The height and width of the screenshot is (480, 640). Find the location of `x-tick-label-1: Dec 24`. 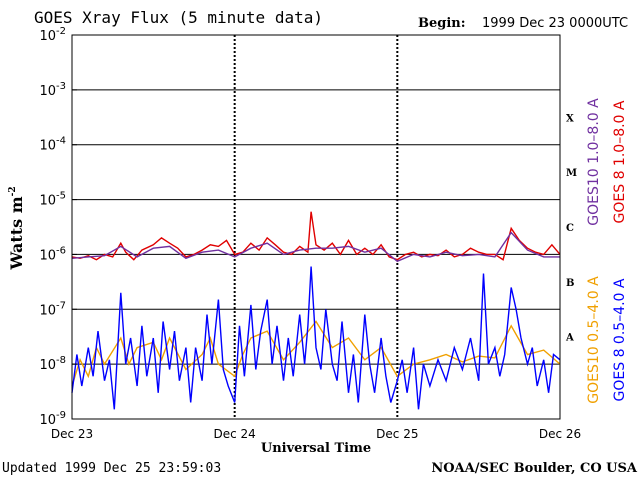

x-tick-label-1: Dec 24 is located at coordinates (235, 434).